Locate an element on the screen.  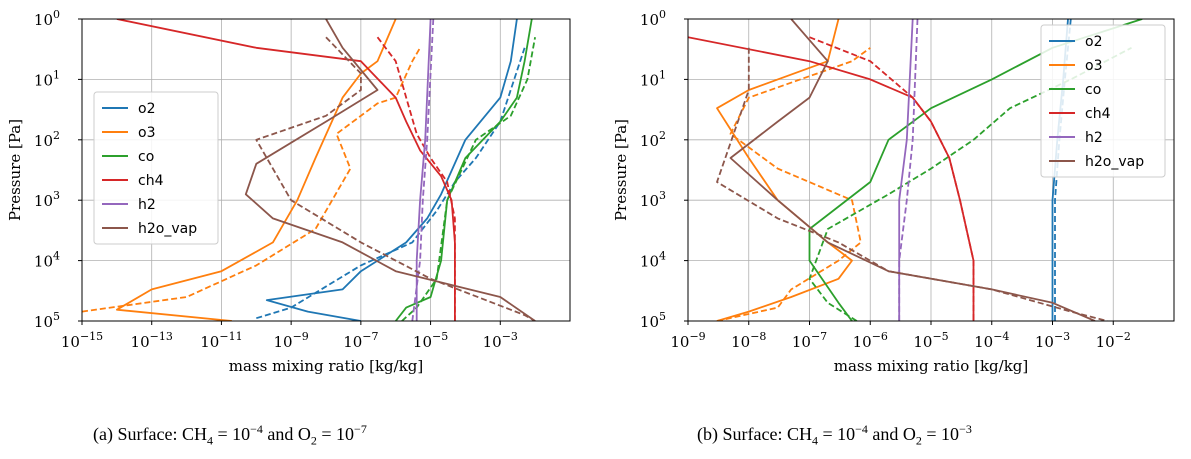
series-line-o2-dashed is located at coordinates (391, 183).